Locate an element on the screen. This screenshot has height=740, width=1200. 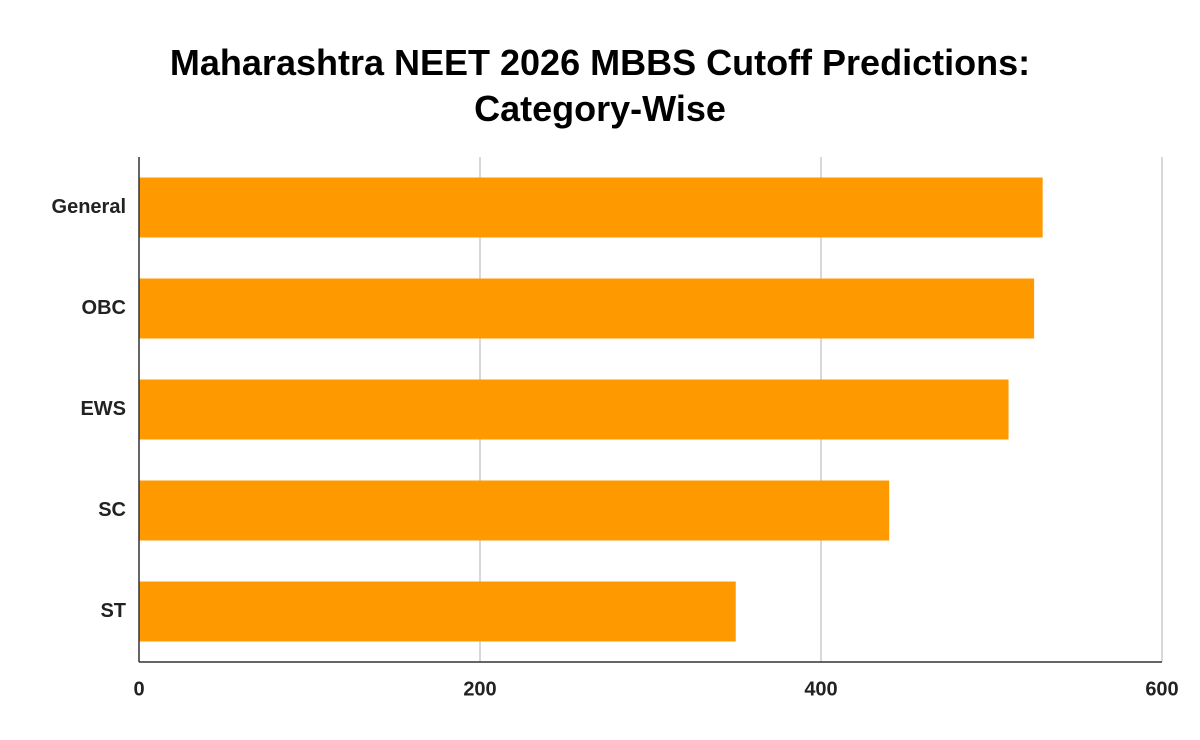
x-tick-label: 600 is located at coordinates (1161, 689).